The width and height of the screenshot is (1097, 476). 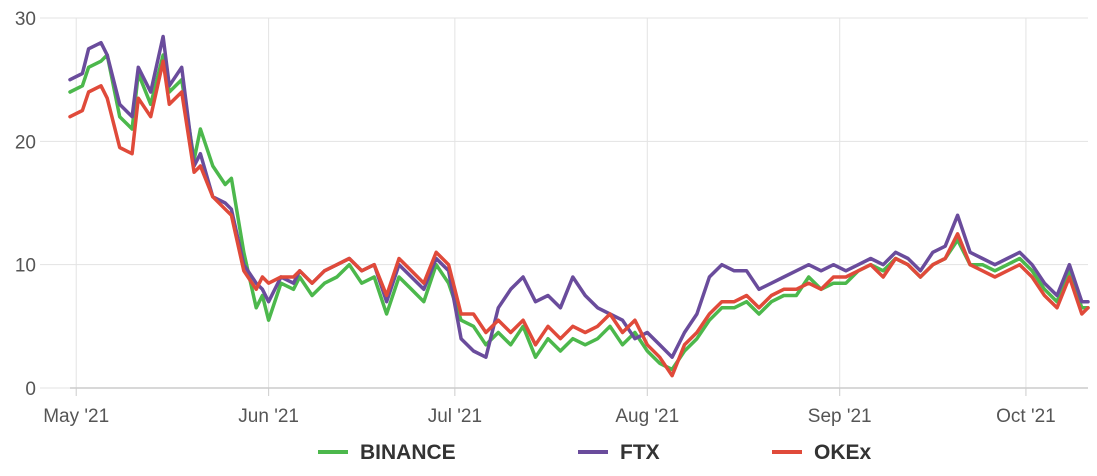 What do you see at coordinates (619, 452) in the screenshot?
I see `legend-item-ftx: FTX` at bounding box center [619, 452].